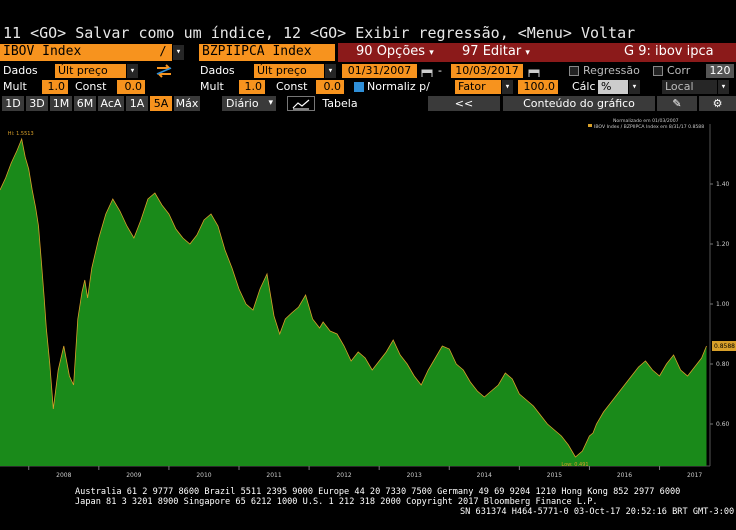 The image size is (736, 530). What do you see at coordinates (723, 424) in the screenshot?
I see `y-tick-label: 0.60` at bounding box center [723, 424].